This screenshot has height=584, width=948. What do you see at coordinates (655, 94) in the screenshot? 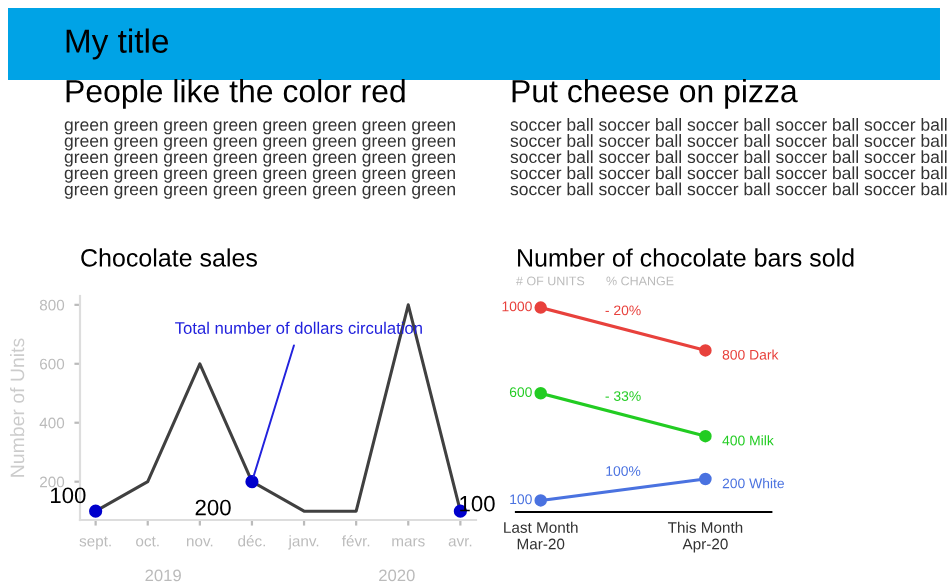
I see `text: Put cheese on pizza` at bounding box center [655, 94].